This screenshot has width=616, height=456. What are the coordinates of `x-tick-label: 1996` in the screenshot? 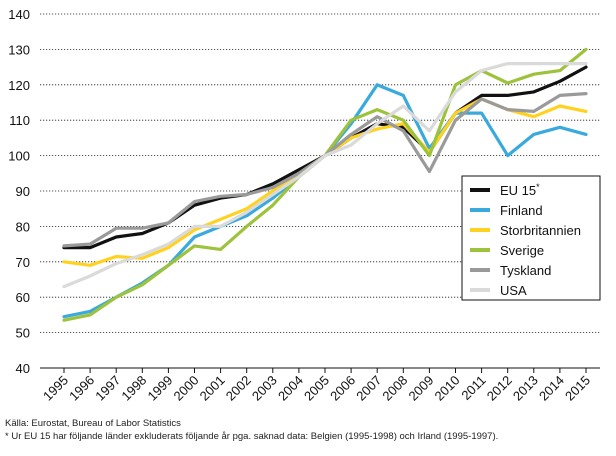 It's located at (81, 388).